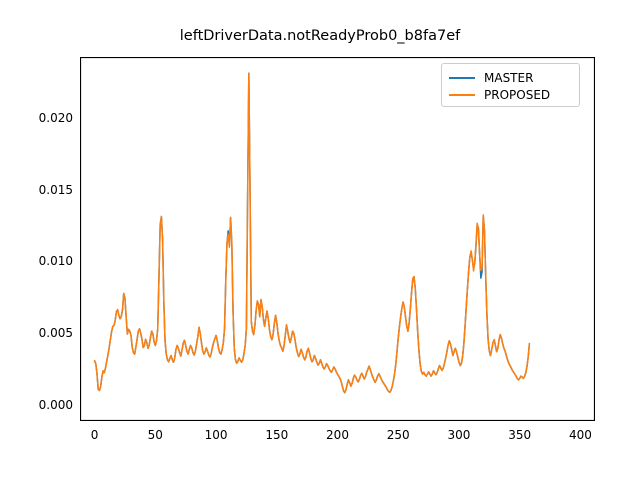  I want to click on legend-label-proposed: PROPOSED, so click(517, 94).